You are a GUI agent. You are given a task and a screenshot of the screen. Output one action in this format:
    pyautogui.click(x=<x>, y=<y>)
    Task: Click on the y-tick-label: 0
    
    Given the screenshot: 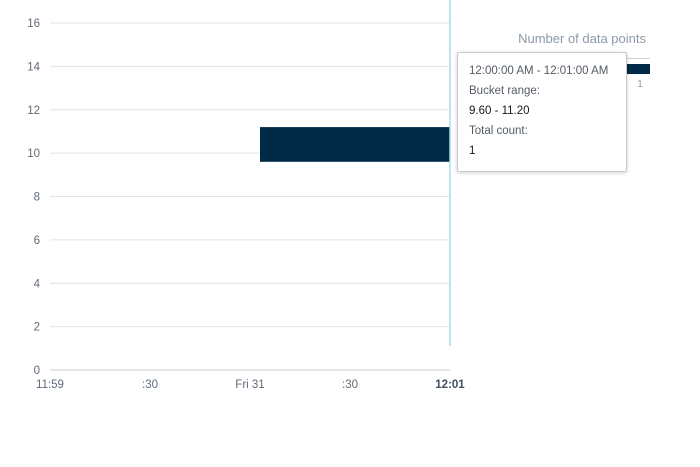 What is the action you would take?
    pyautogui.click(x=37, y=371)
    